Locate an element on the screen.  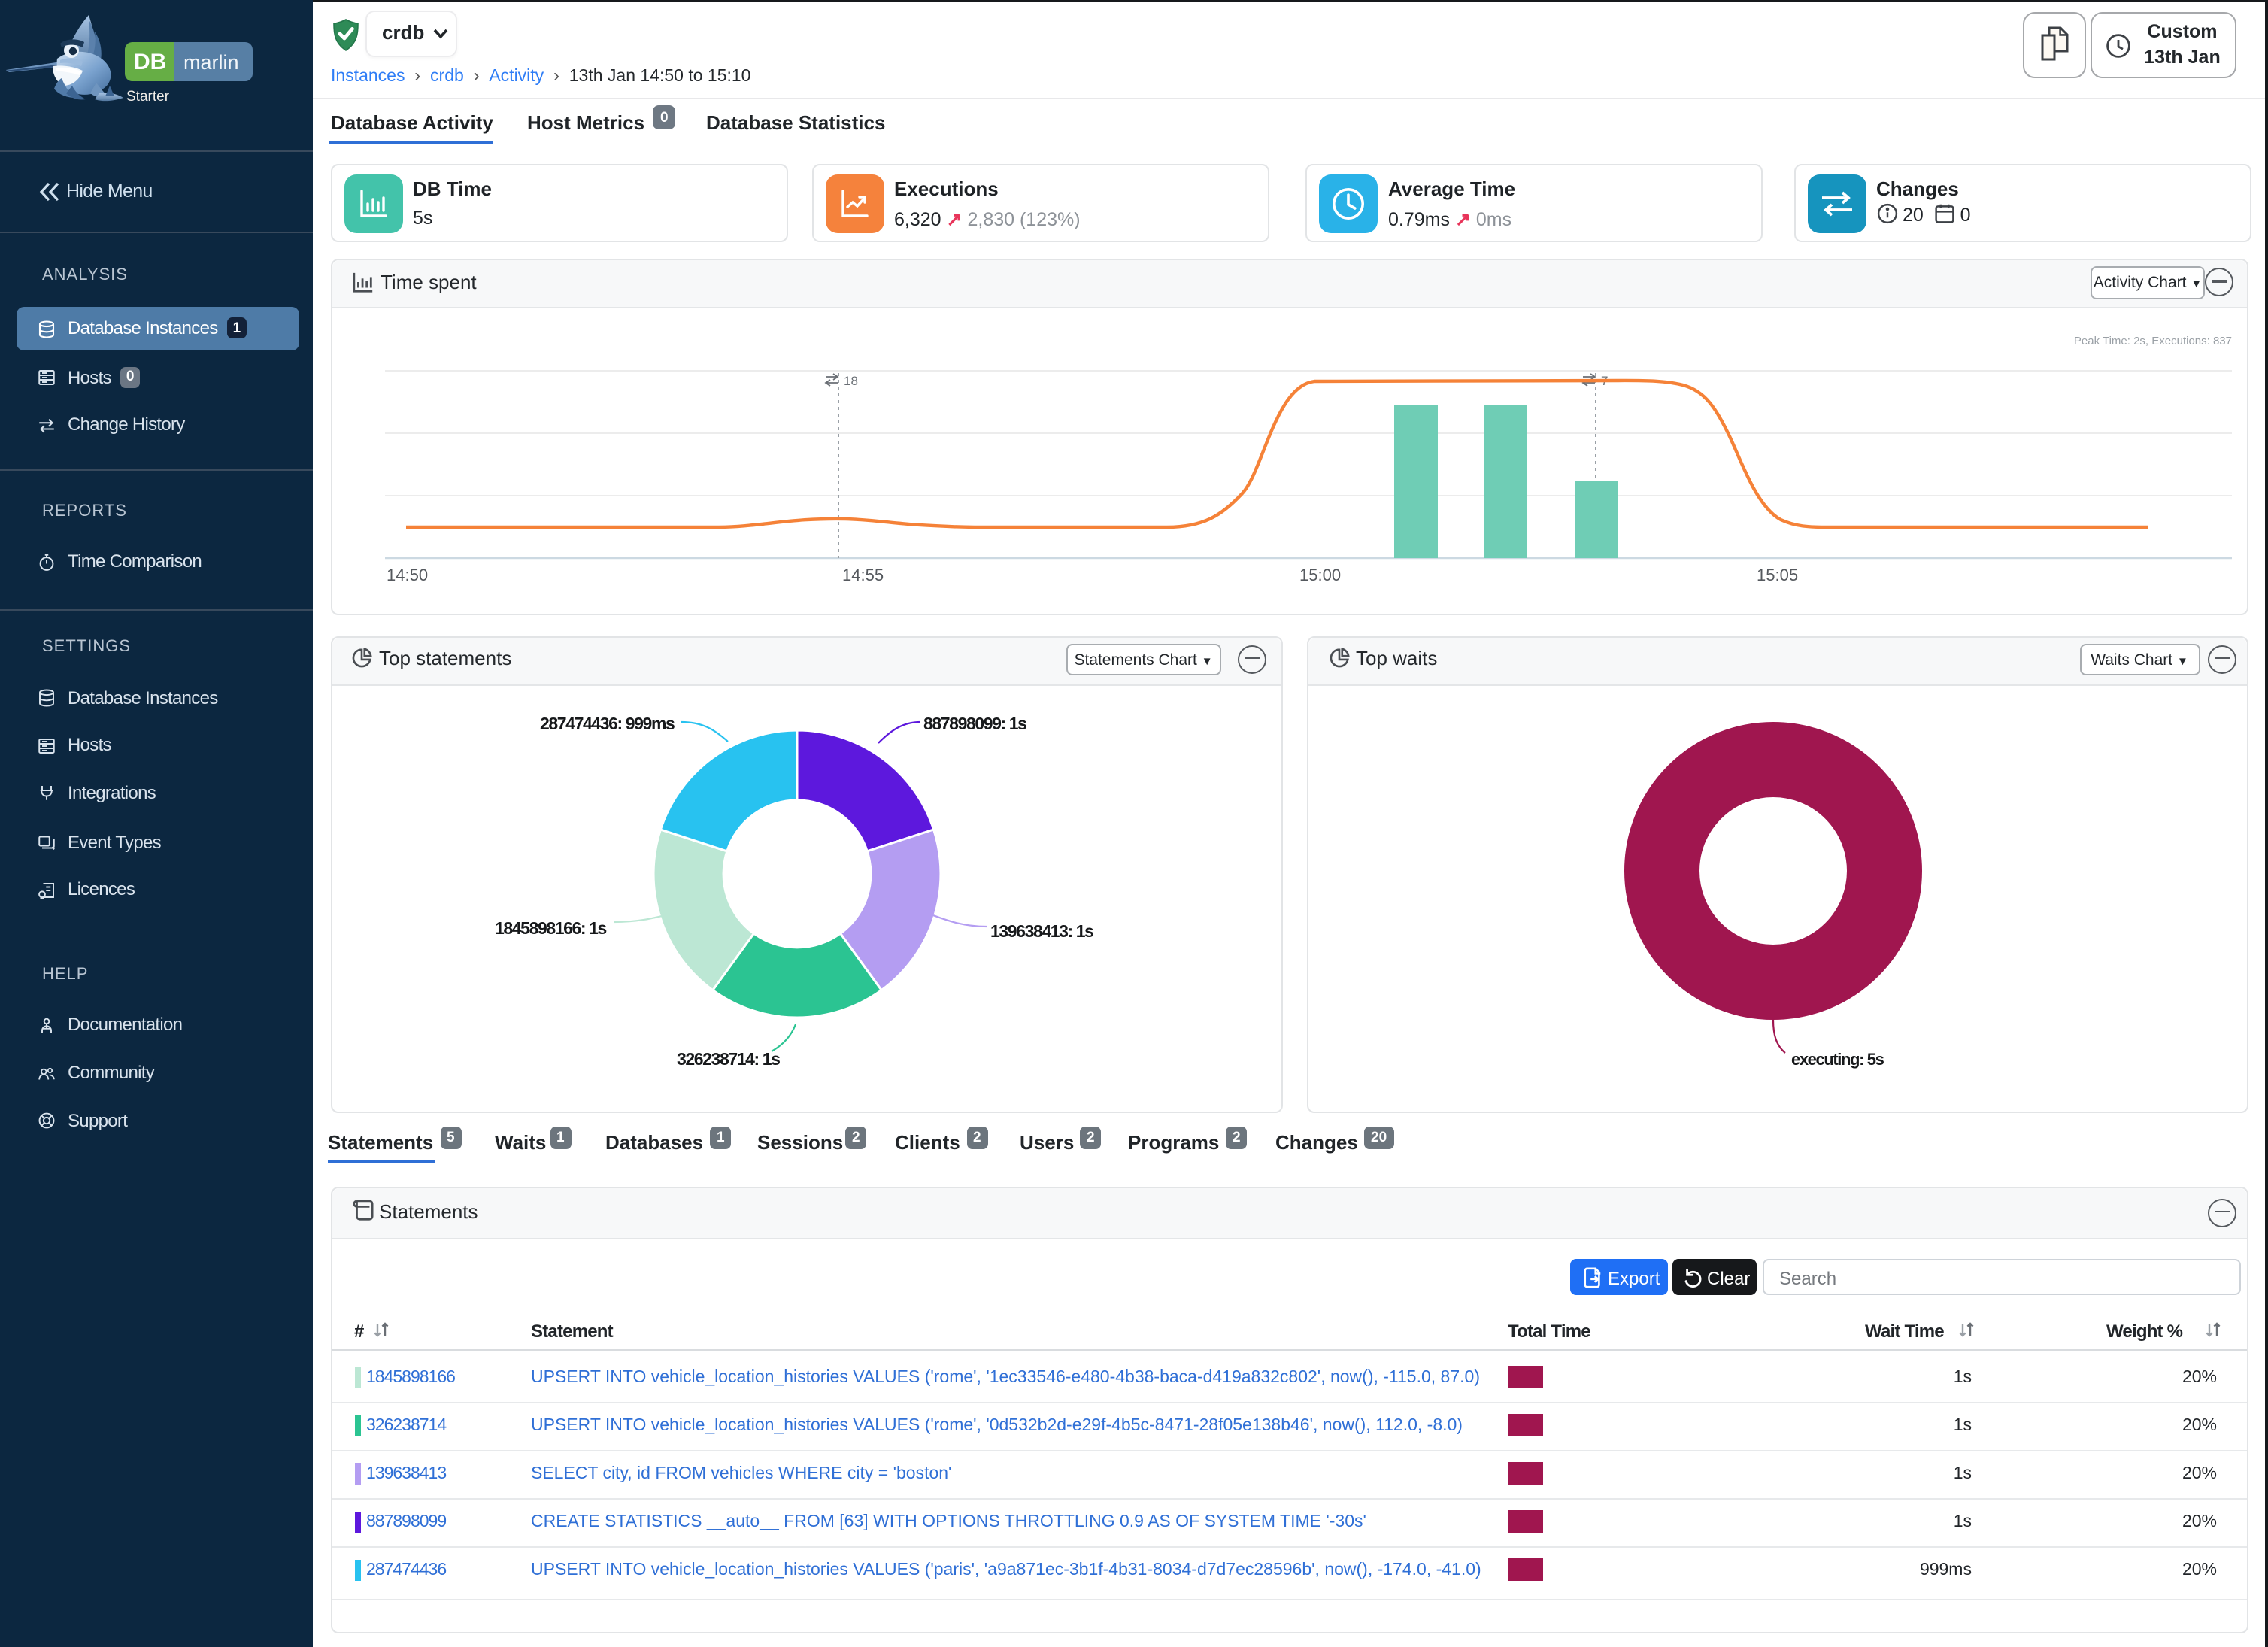
svg-text: 15:00 is located at coordinates (1320, 574).